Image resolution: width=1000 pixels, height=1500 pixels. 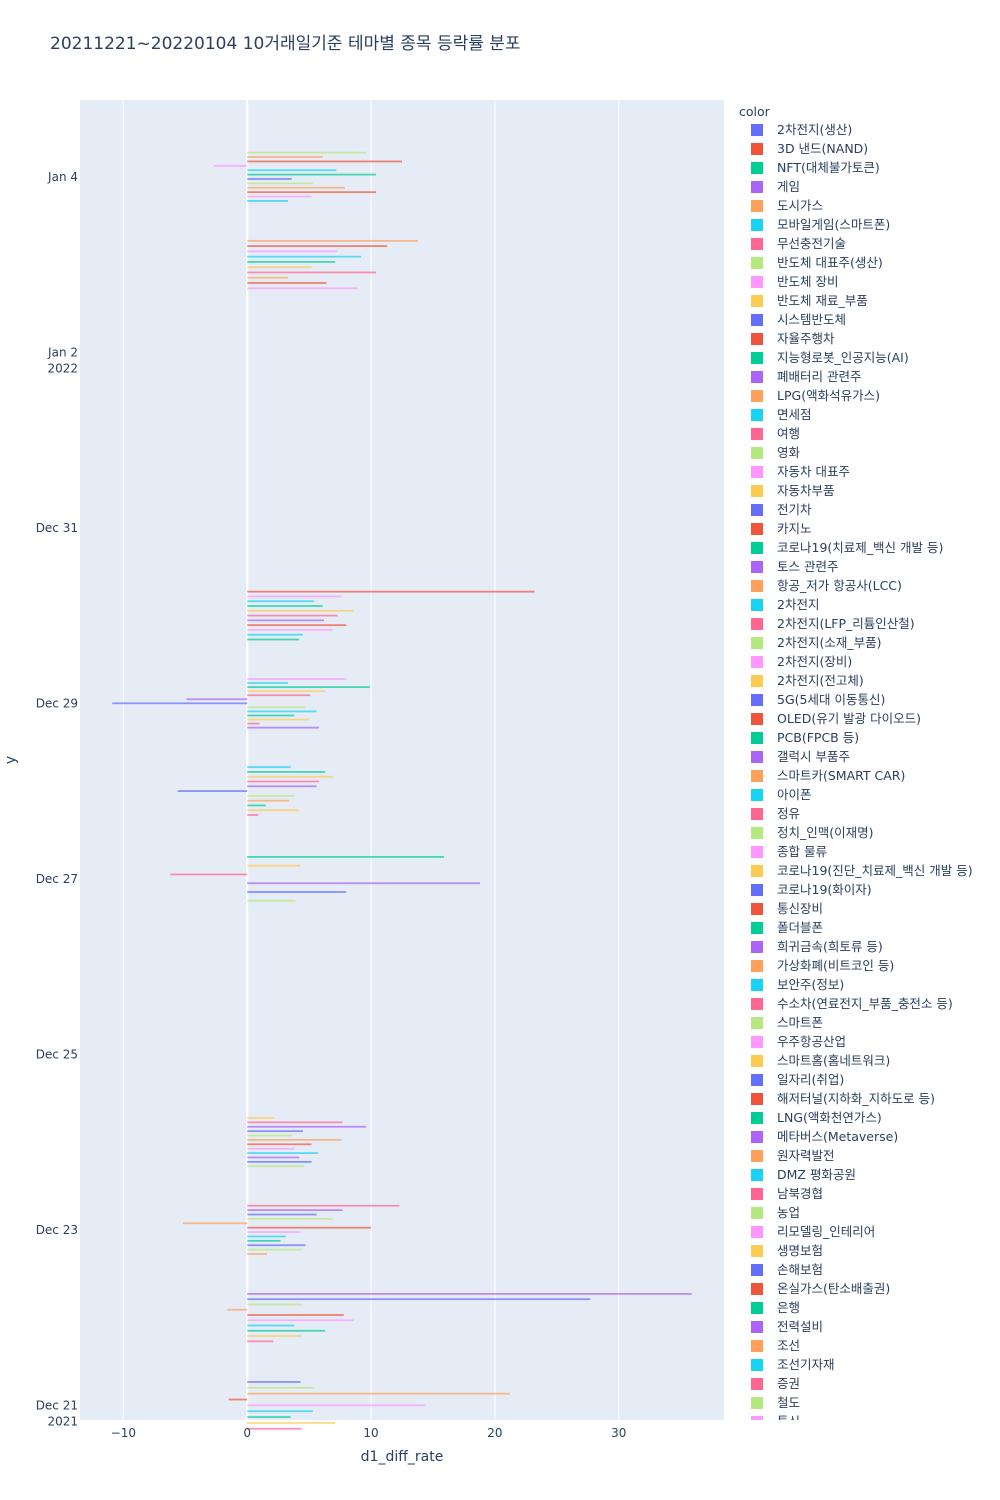 I want to click on legend-item: 폐배터리 관련주, so click(x=819, y=376).